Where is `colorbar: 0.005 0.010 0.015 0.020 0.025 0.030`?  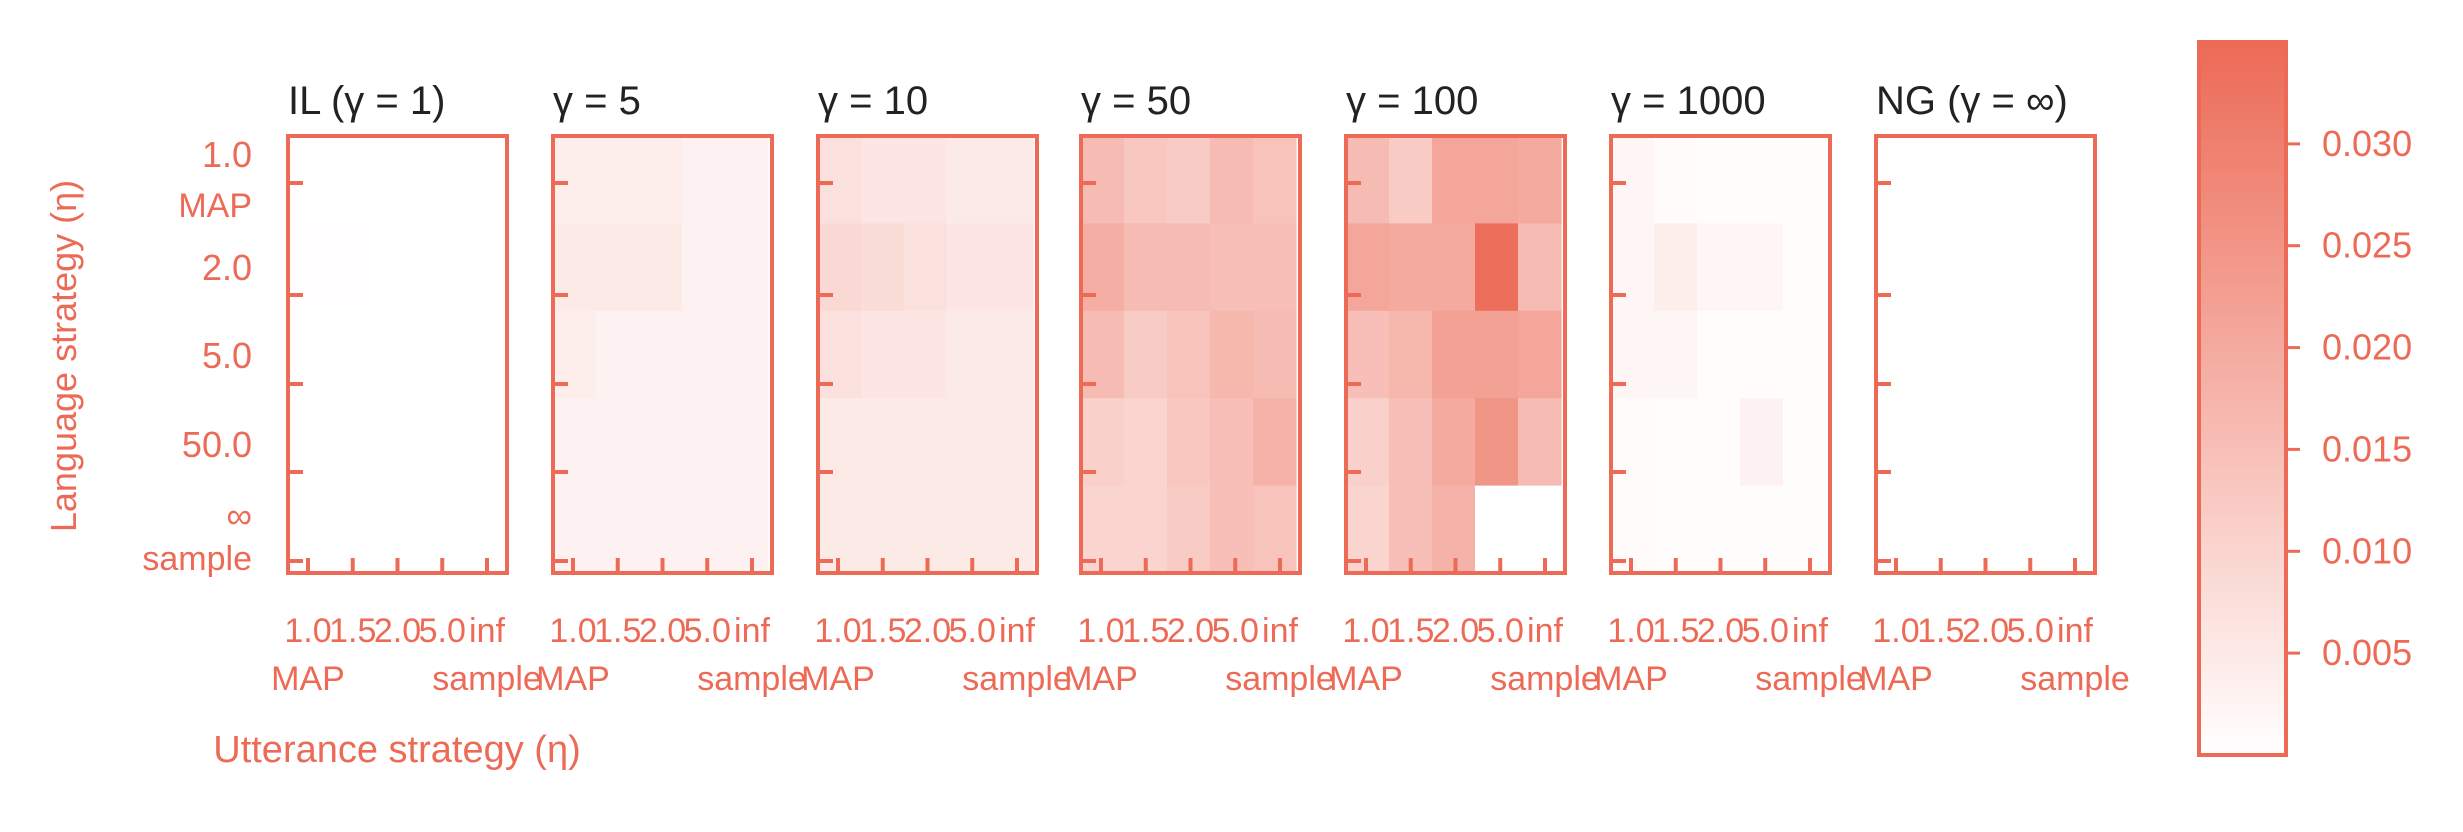 colorbar: 0.005 0.010 0.015 0.020 0.025 0.030 is located at coordinates (2304, 398).